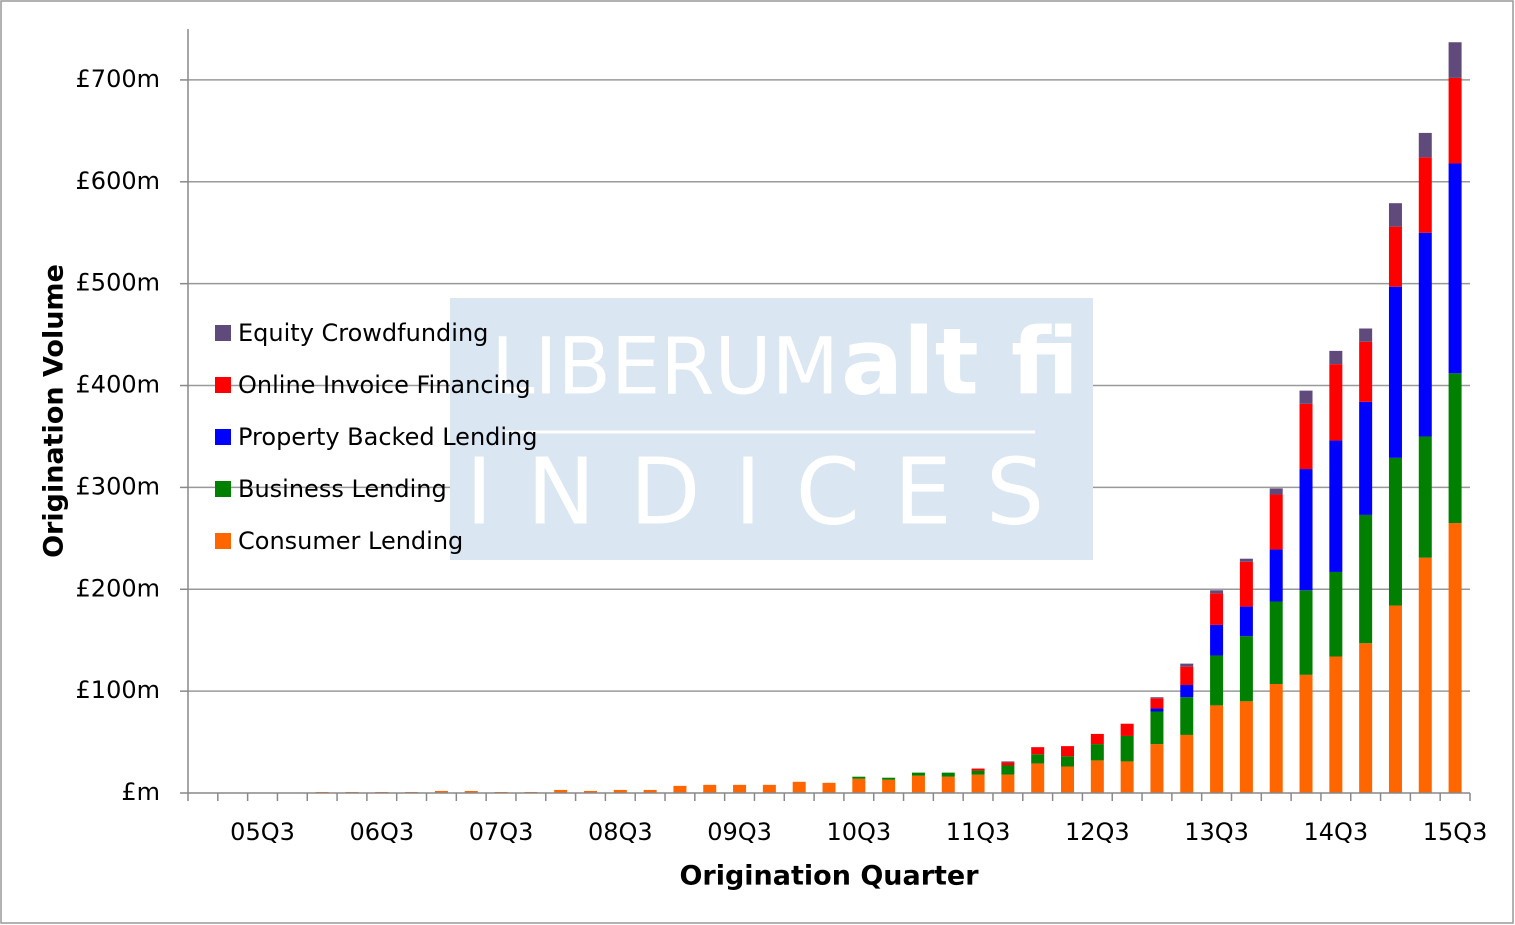 The image size is (1515, 925). I want to click on y-tick-label: £m, so click(140, 792).